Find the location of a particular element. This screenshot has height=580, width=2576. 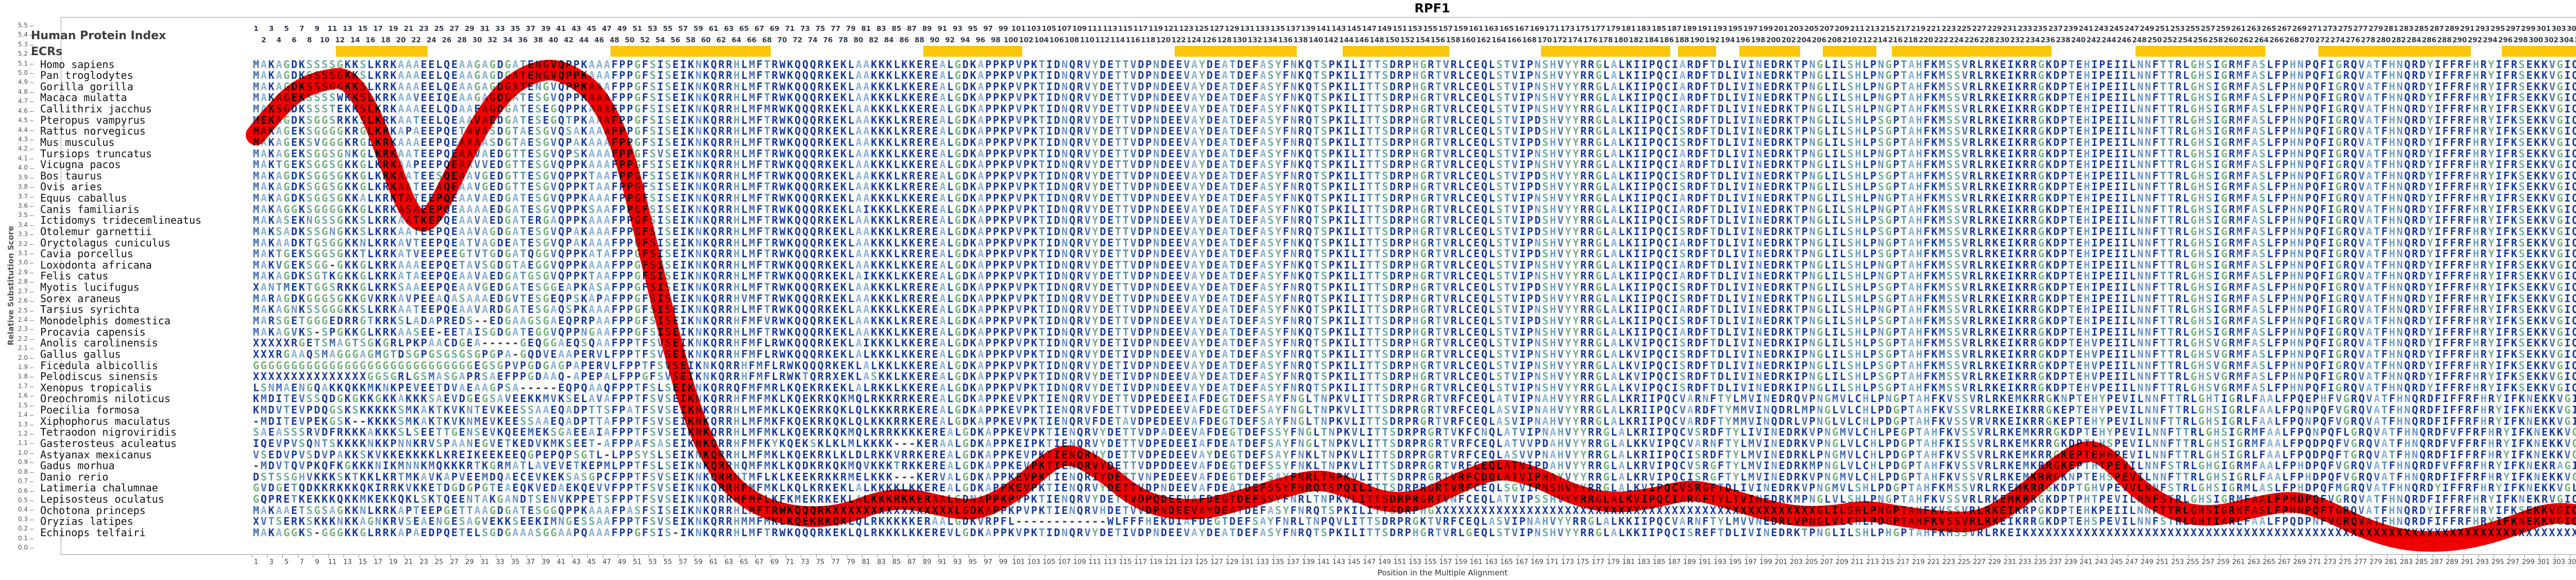

position-number-top: 285 is located at coordinates (2421, 29).